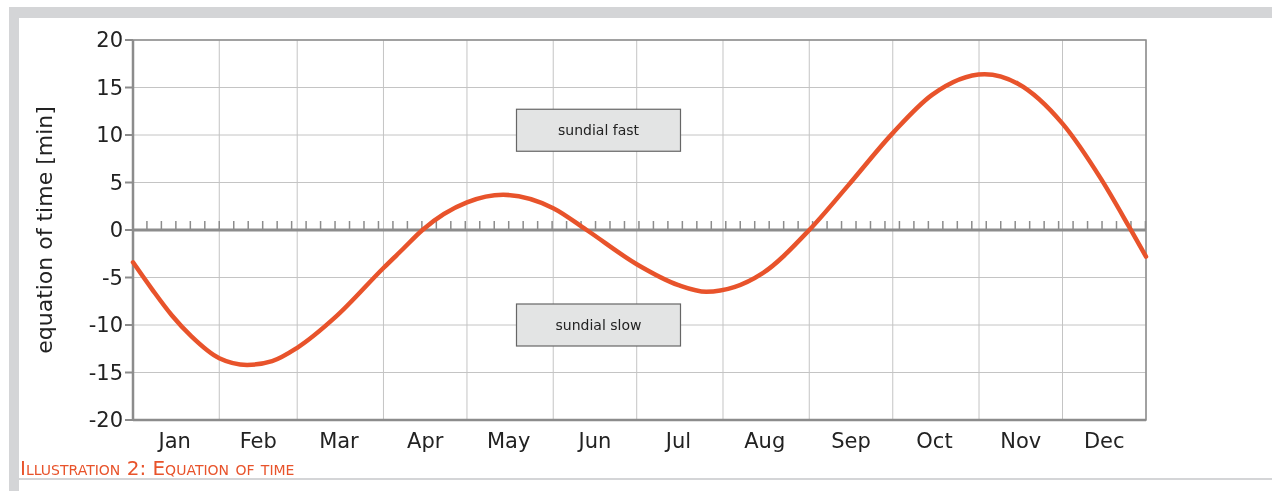  Describe the element at coordinates (1021, 441) in the screenshot. I see `x-tick-label: Nov` at that location.